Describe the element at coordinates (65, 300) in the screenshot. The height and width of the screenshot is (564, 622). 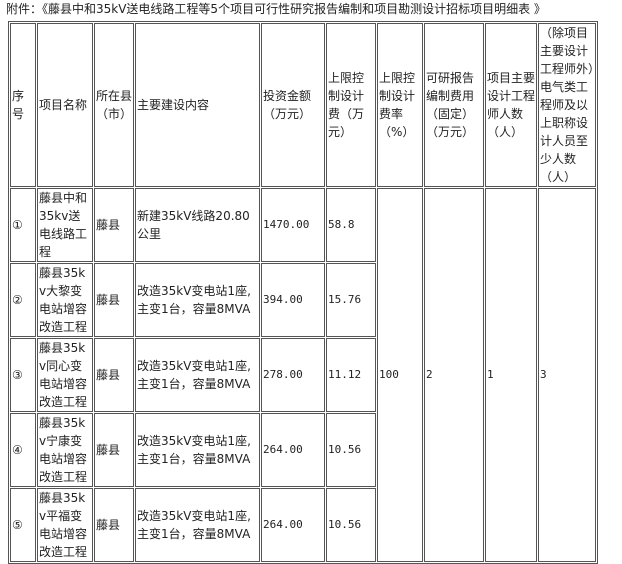
I see `project-name: 藤县35kv大黎变电站增容改造工程` at that location.